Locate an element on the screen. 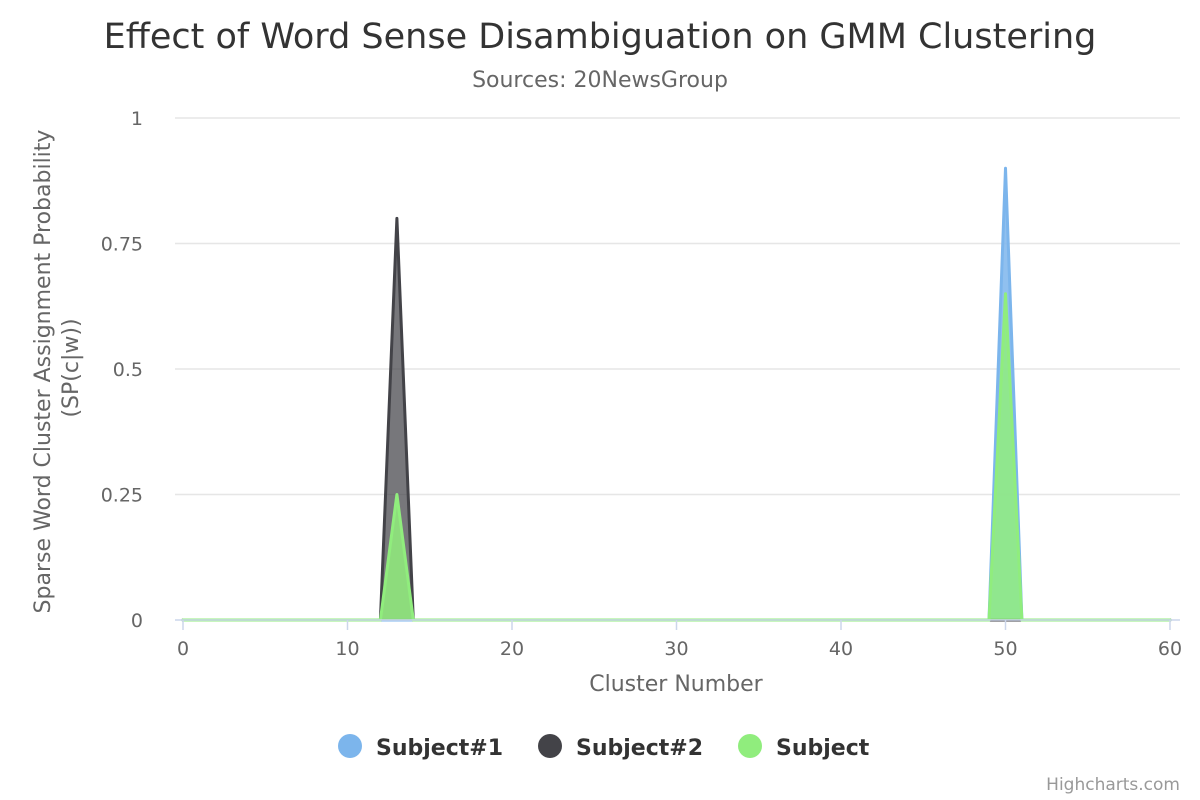 This screenshot has height=800, width=1200. x-tick-label: 10 is located at coordinates (347, 649).